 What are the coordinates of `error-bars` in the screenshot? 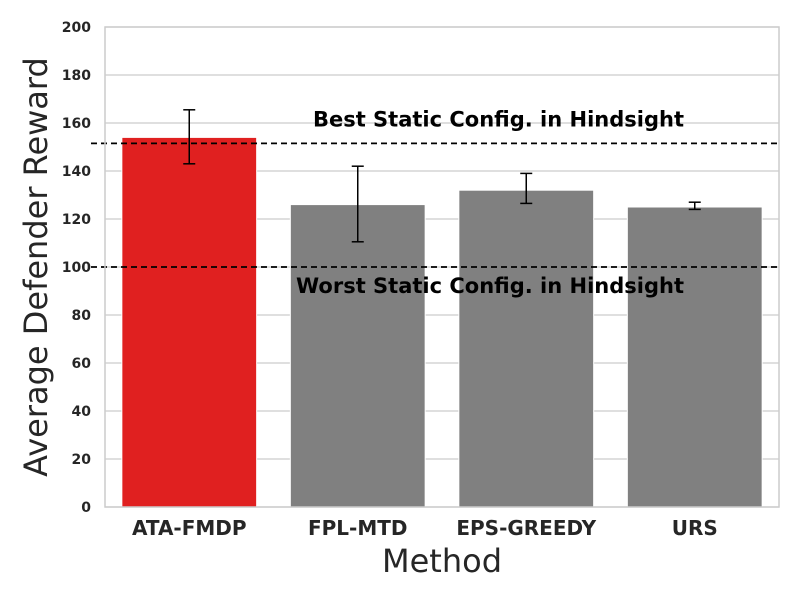 It's located at (442, 176).